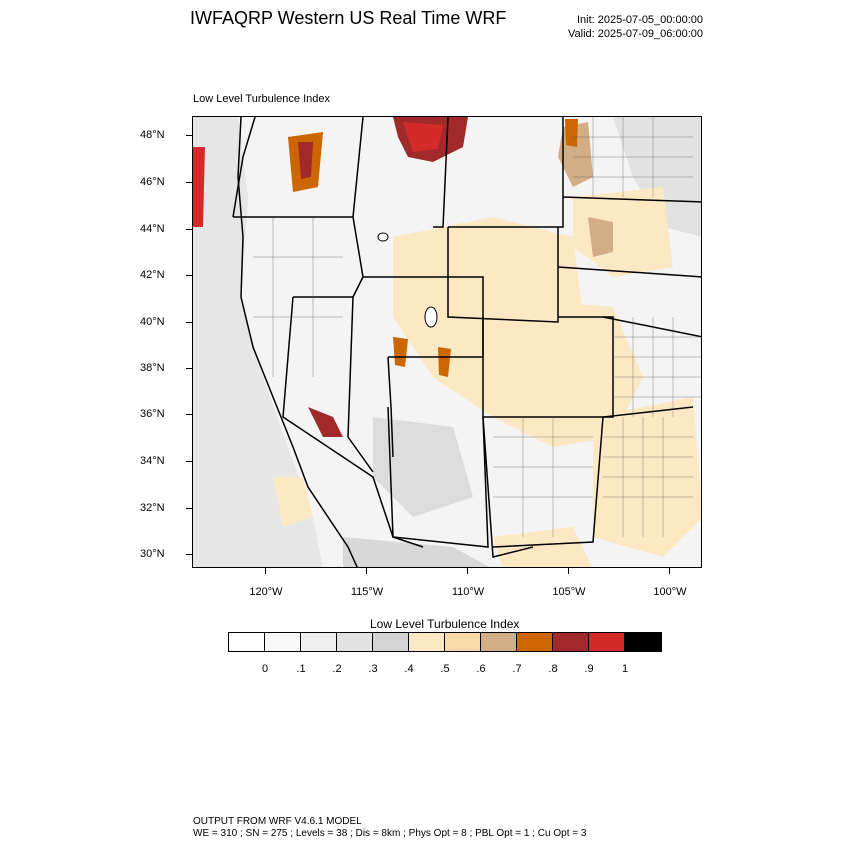  Describe the element at coordinates (445, 624) in the screenshot. I see `colorbar-title: Low Level Turbulence Index` at that location.